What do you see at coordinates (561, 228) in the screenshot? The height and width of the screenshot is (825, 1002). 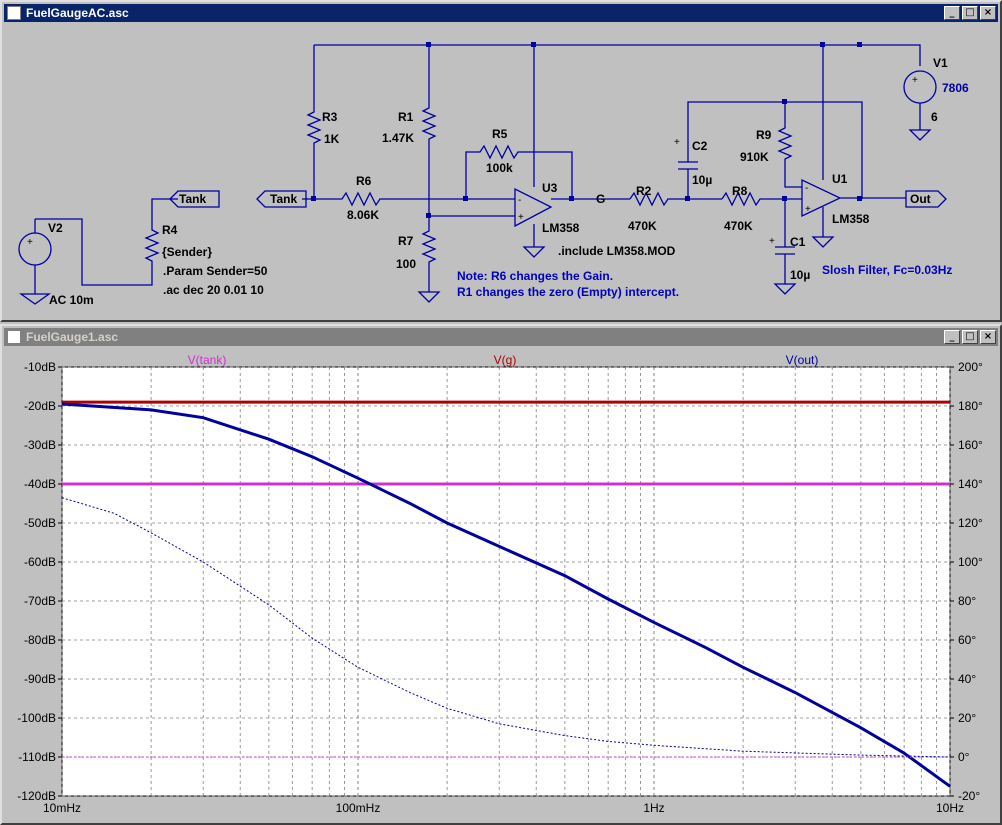 I see `u3-value: LM358` at bounding box center [561, 228].